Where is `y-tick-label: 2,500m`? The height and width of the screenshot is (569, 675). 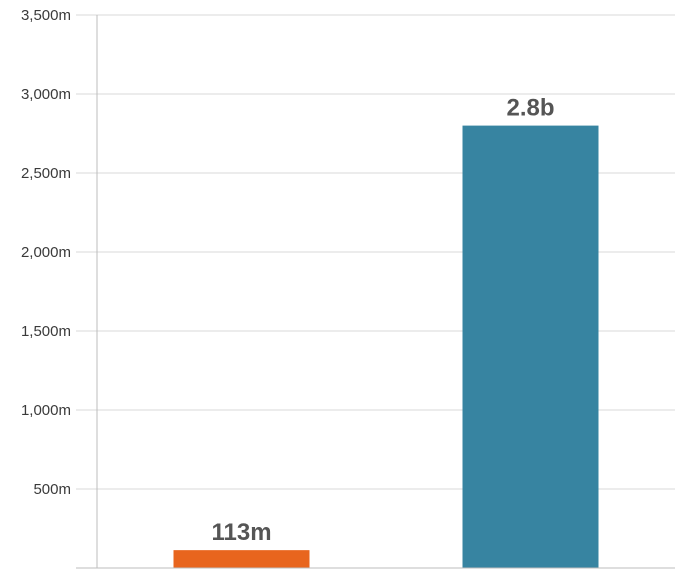 y-tick-label: 2,500m is located at coordinates (46, 173).